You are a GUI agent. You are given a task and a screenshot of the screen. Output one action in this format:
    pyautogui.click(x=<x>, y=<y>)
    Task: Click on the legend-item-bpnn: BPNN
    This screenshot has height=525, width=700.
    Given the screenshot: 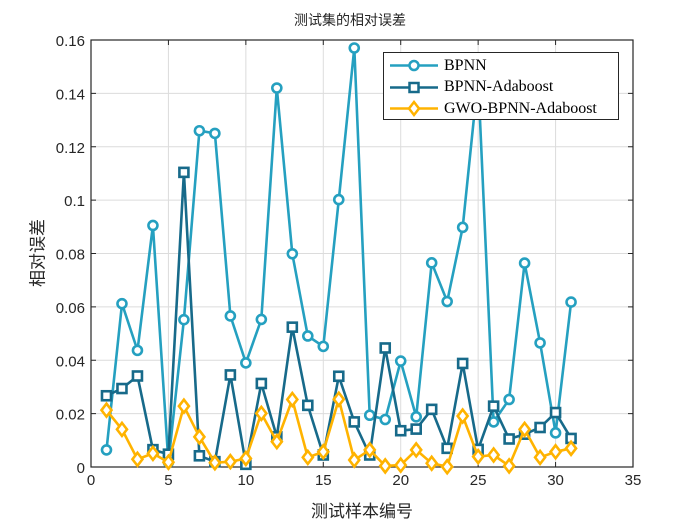 What is the action you would take?
    pyautogui.click(x=501, y=66)
    